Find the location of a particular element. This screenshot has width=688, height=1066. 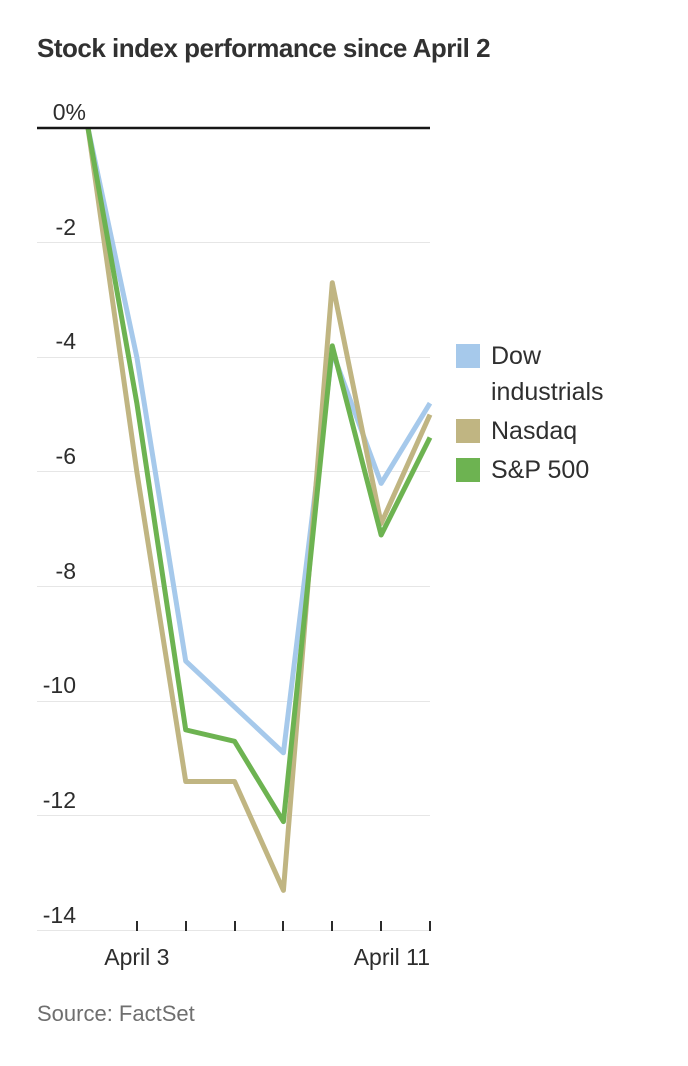

y-axis-label: -8 is located at coordinates (65, 570).